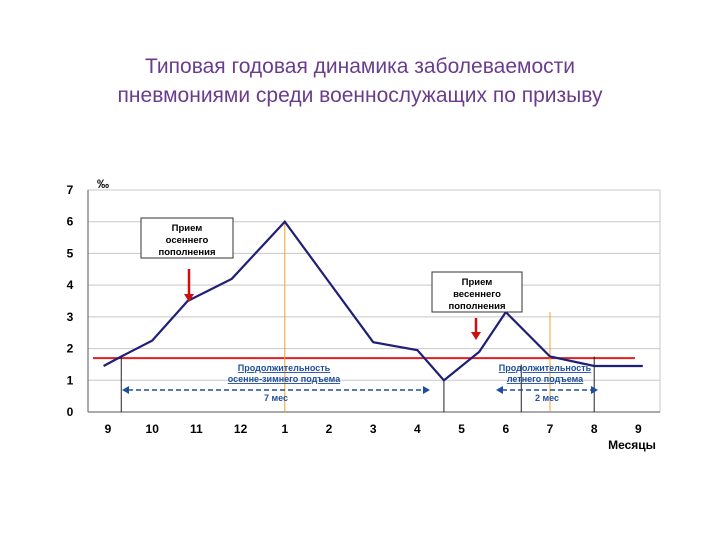 The height and width of the screenshot is (540, 720). What do you see at coordinates (461, 429) in the screenshot?
I see `x-tick-label: 5` at bounding box center [461, 429].